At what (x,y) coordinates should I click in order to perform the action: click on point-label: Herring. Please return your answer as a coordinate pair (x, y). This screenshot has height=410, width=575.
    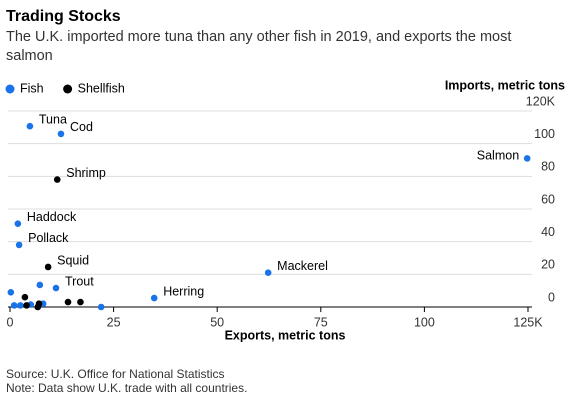
    Looking at the image, I should click on (183, 291).